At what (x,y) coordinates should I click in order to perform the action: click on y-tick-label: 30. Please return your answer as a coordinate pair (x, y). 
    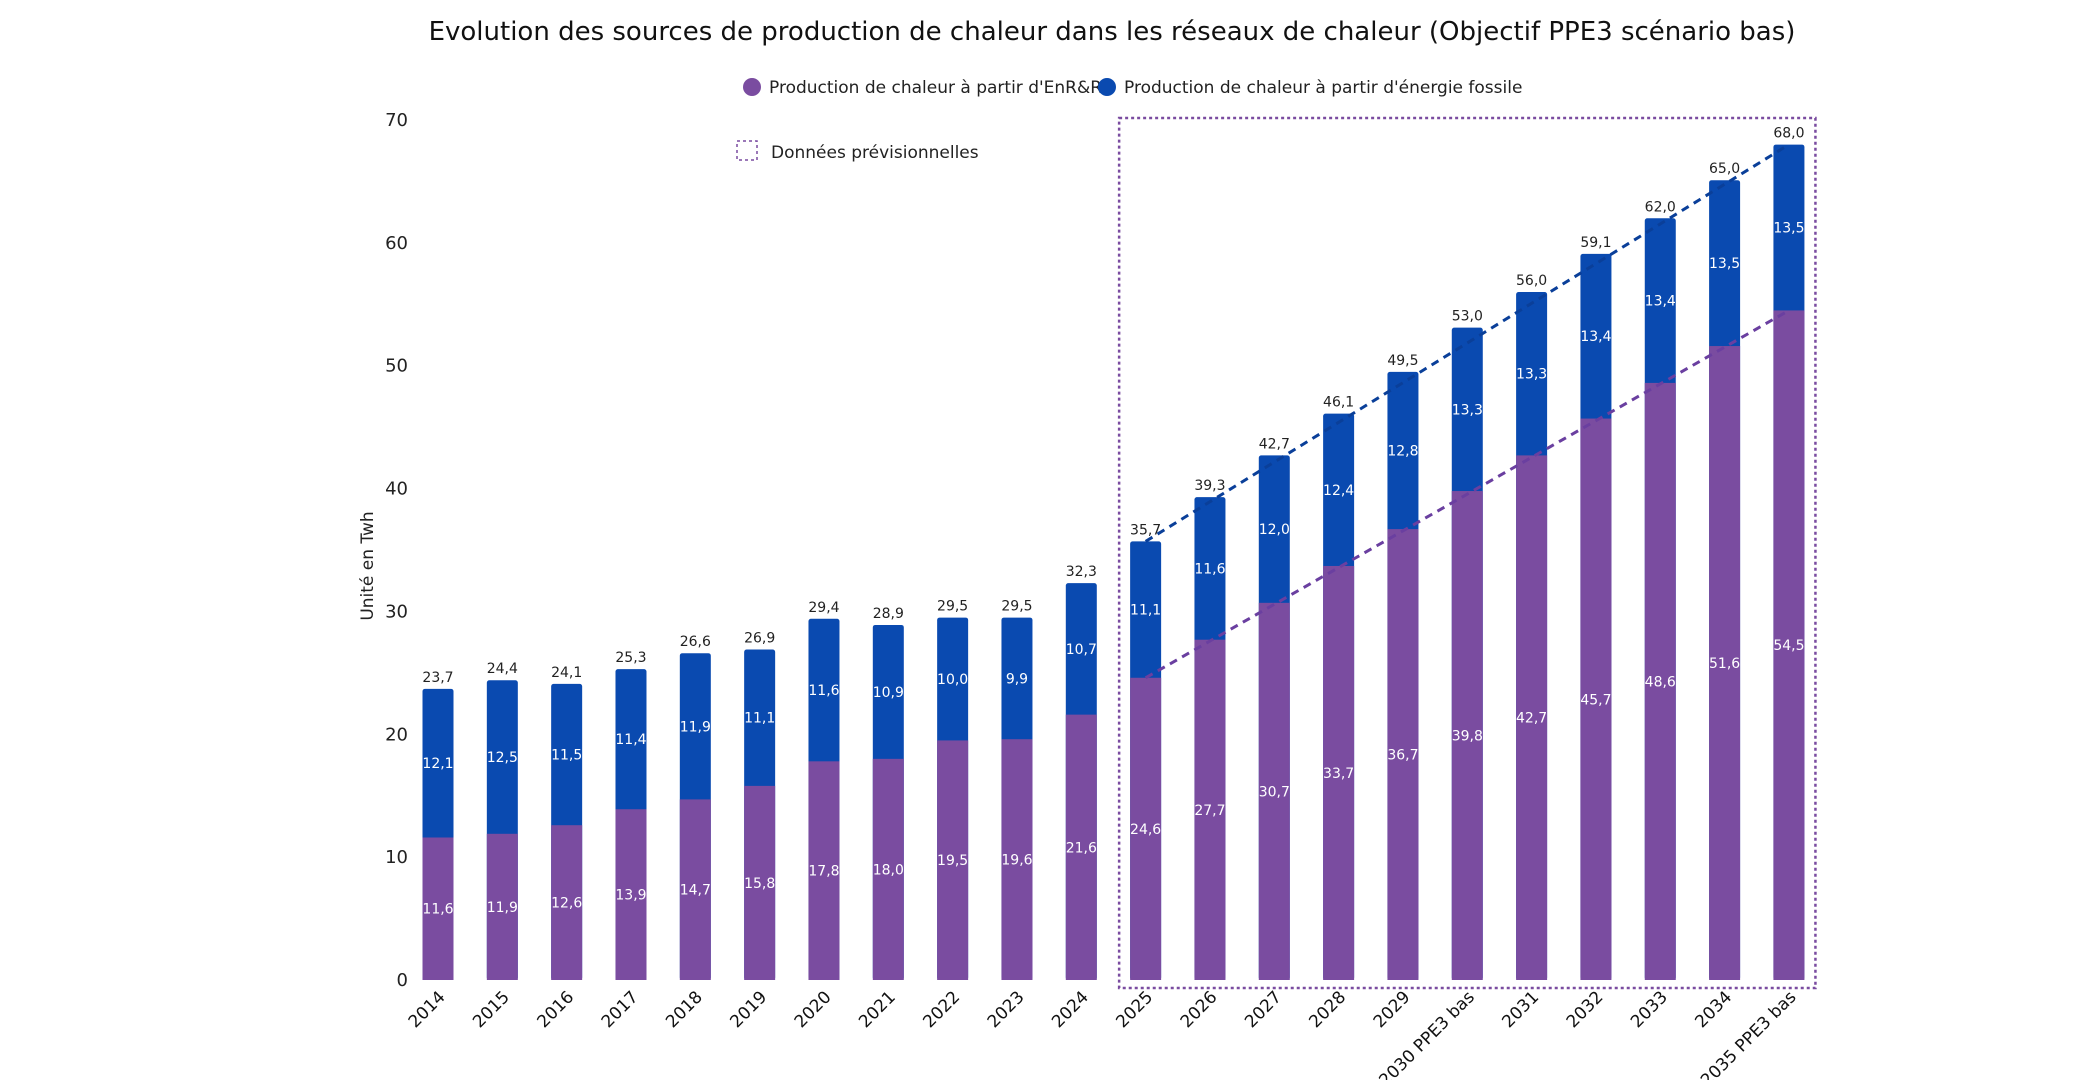
    Looking at the image, I should click on (396, 611).